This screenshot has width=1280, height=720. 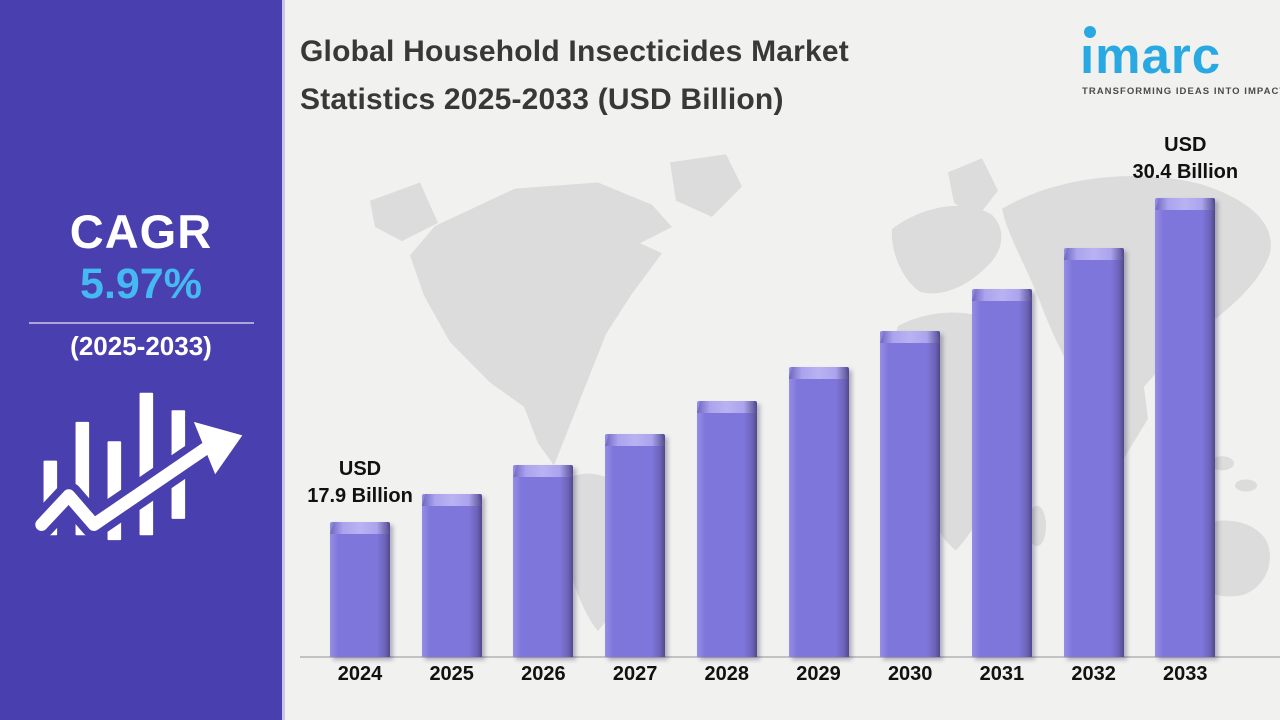 What do you see at coordinates (451, 575) in the screenshot?
I see `bar-2025` at bounding box center [451, 575].